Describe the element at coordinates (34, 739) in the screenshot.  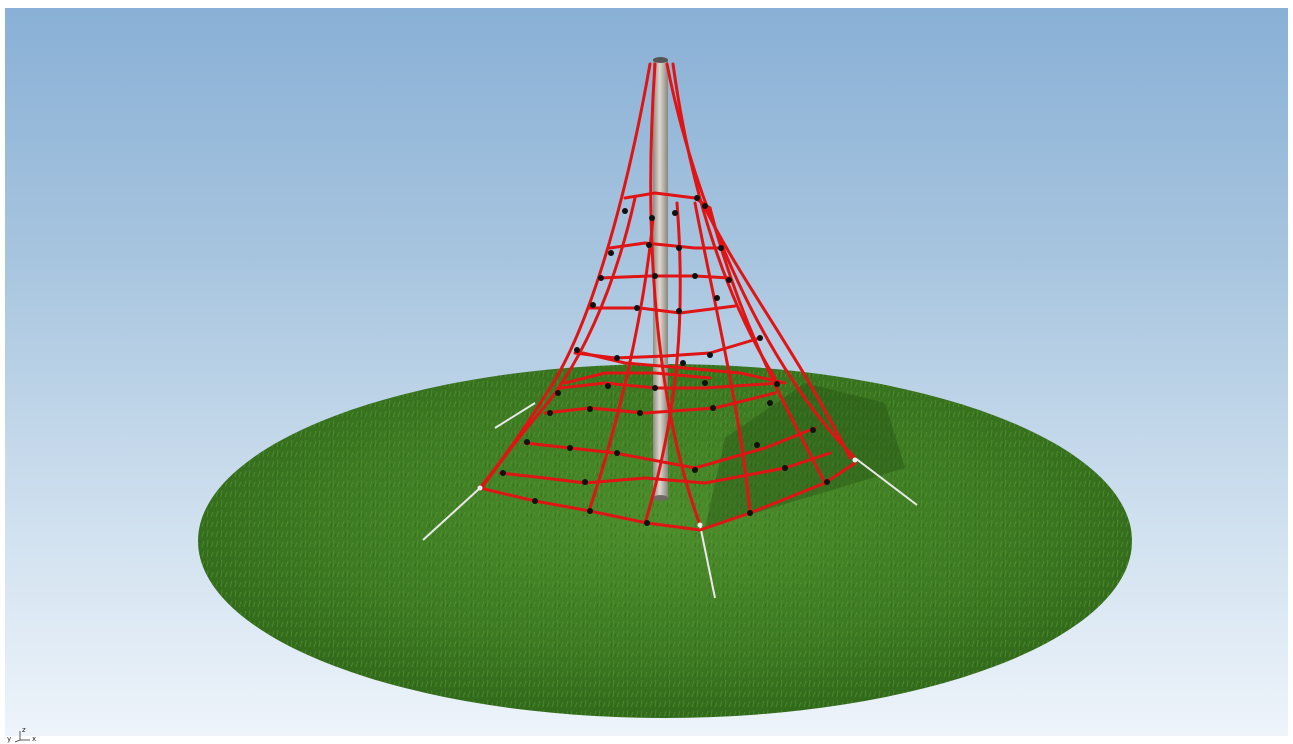
I see `axis-x-label: x` at that location.